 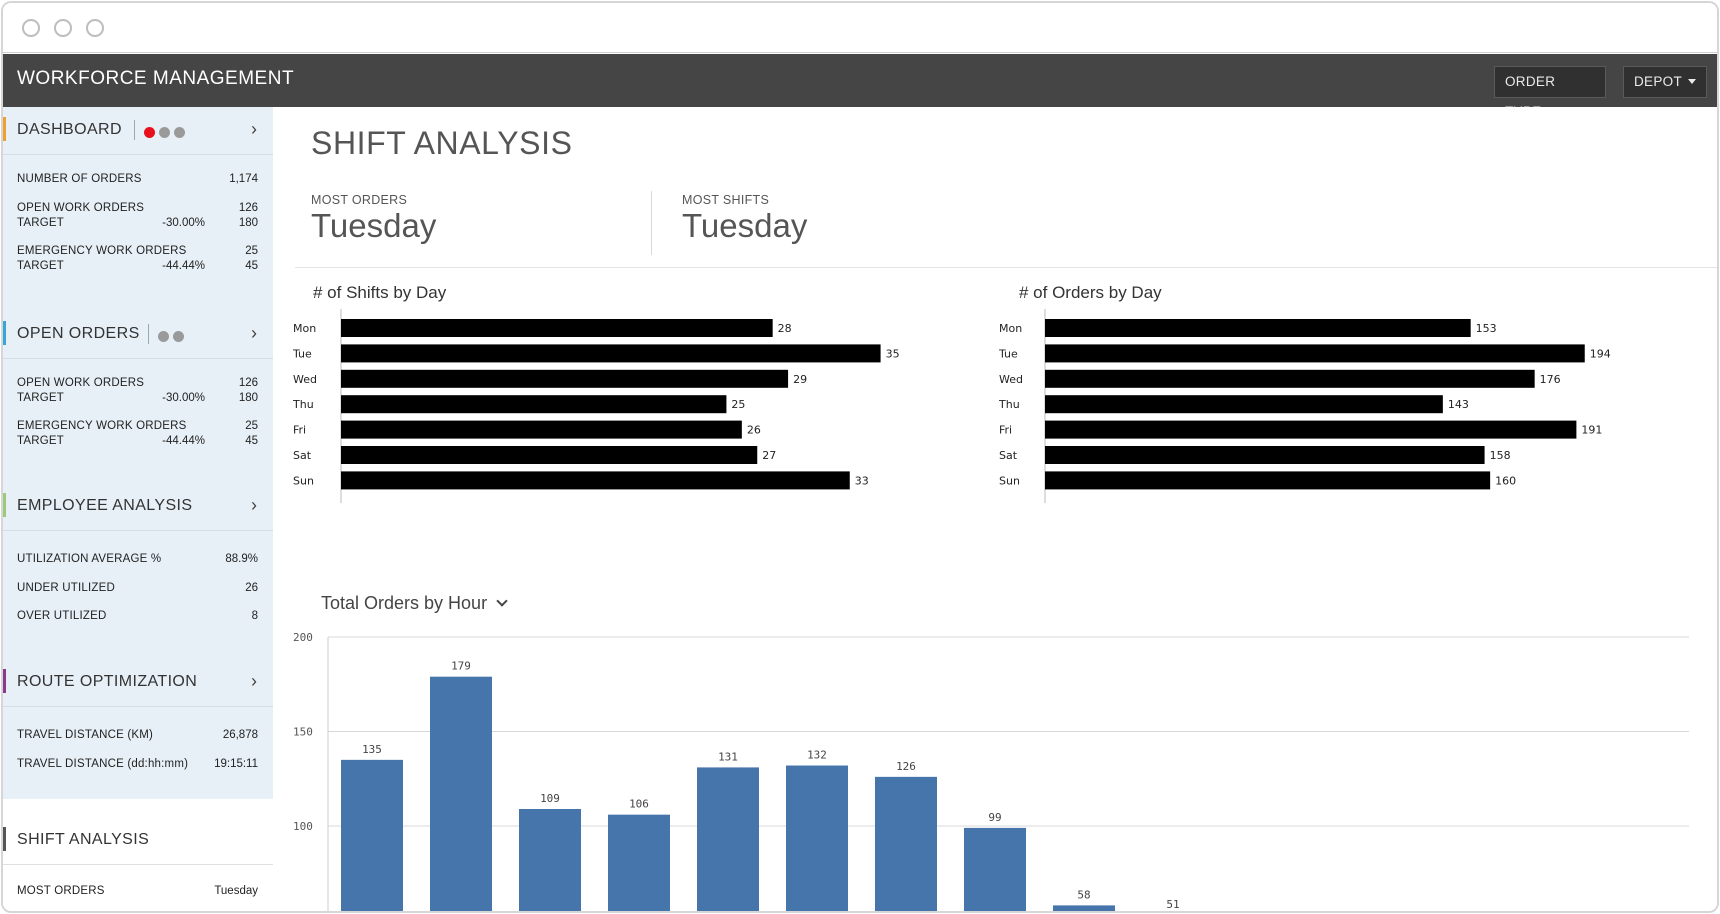 I want to click on app-header: WORKFORCE MANAGEMENT ORDER TYPE DEPOT, so click(x=860, y=86).